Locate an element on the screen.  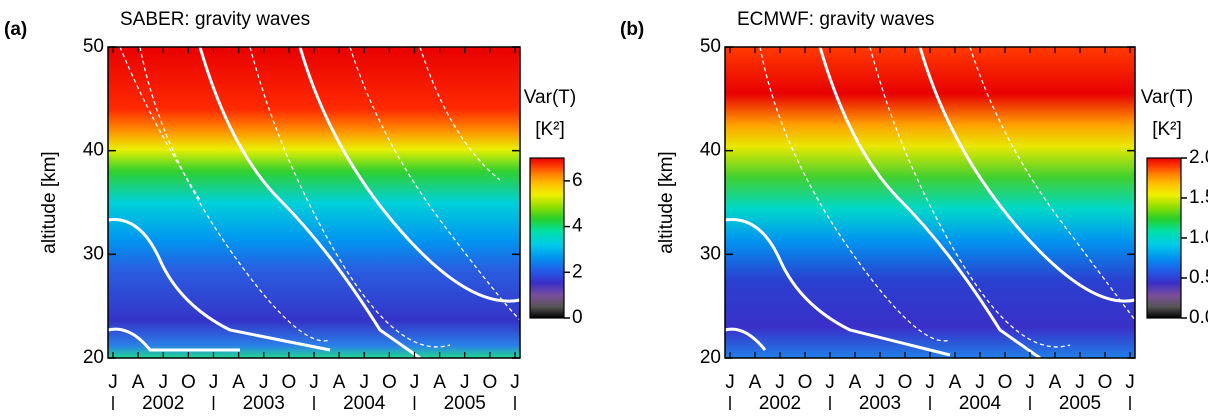
colorbar-tick-label: 4 is located at coordinates (577, 226).